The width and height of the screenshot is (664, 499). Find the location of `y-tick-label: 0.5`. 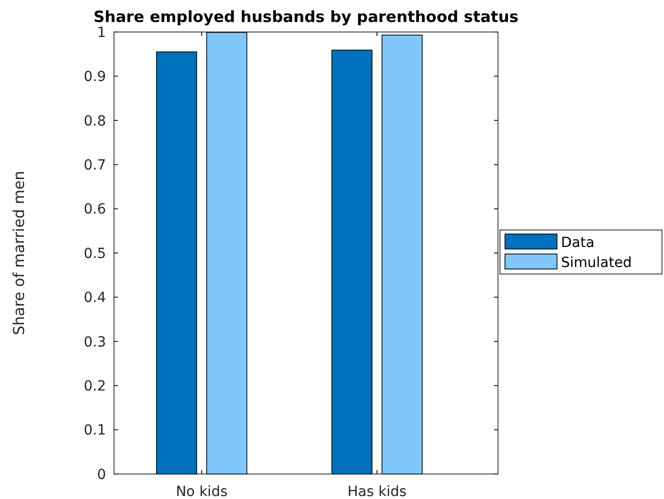

y-tick-label: 0.5 is located at coordinates (95, 254).